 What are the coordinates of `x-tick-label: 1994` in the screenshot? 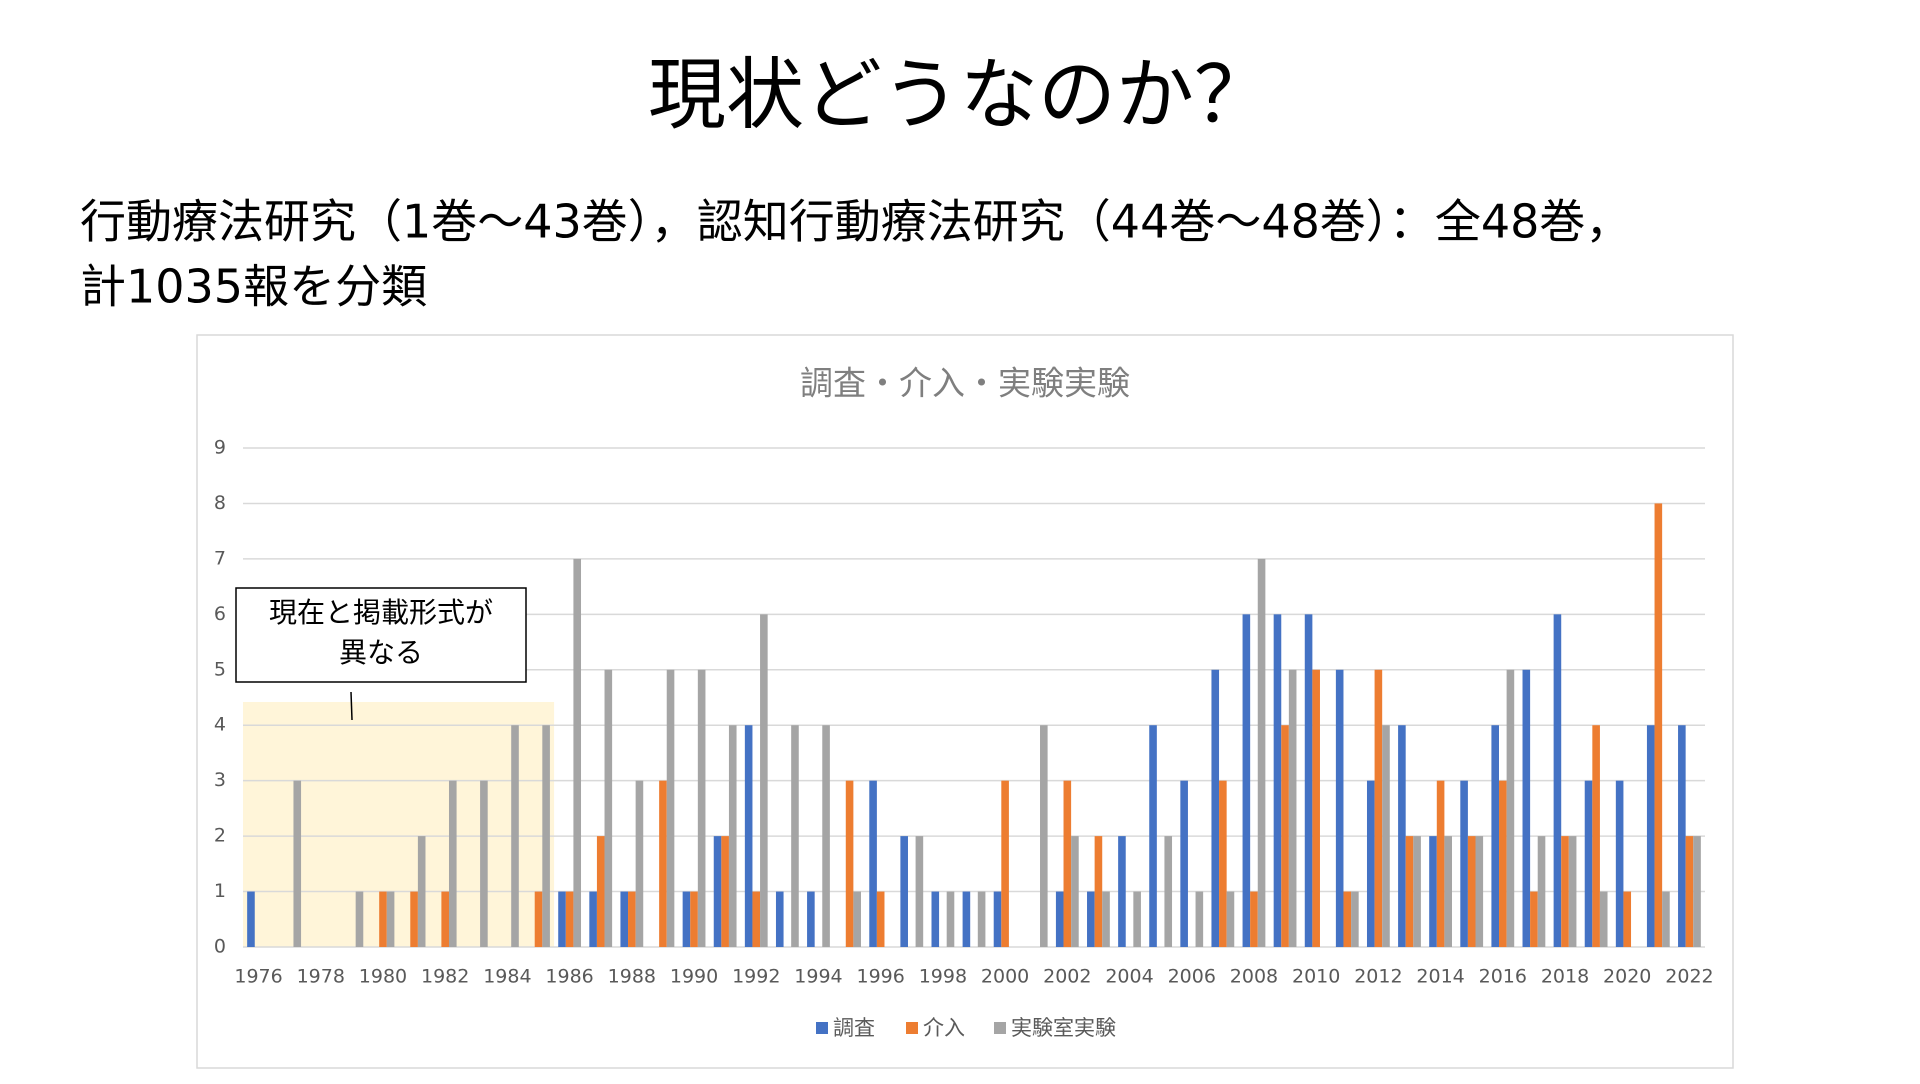 It's located at (818, 977).